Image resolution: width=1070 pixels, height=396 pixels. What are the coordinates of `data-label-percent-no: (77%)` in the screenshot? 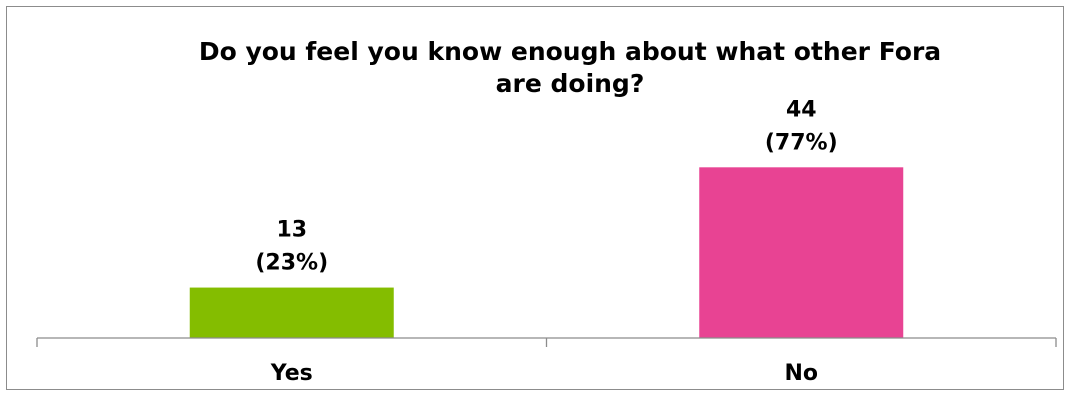 It's located at (801, 142).